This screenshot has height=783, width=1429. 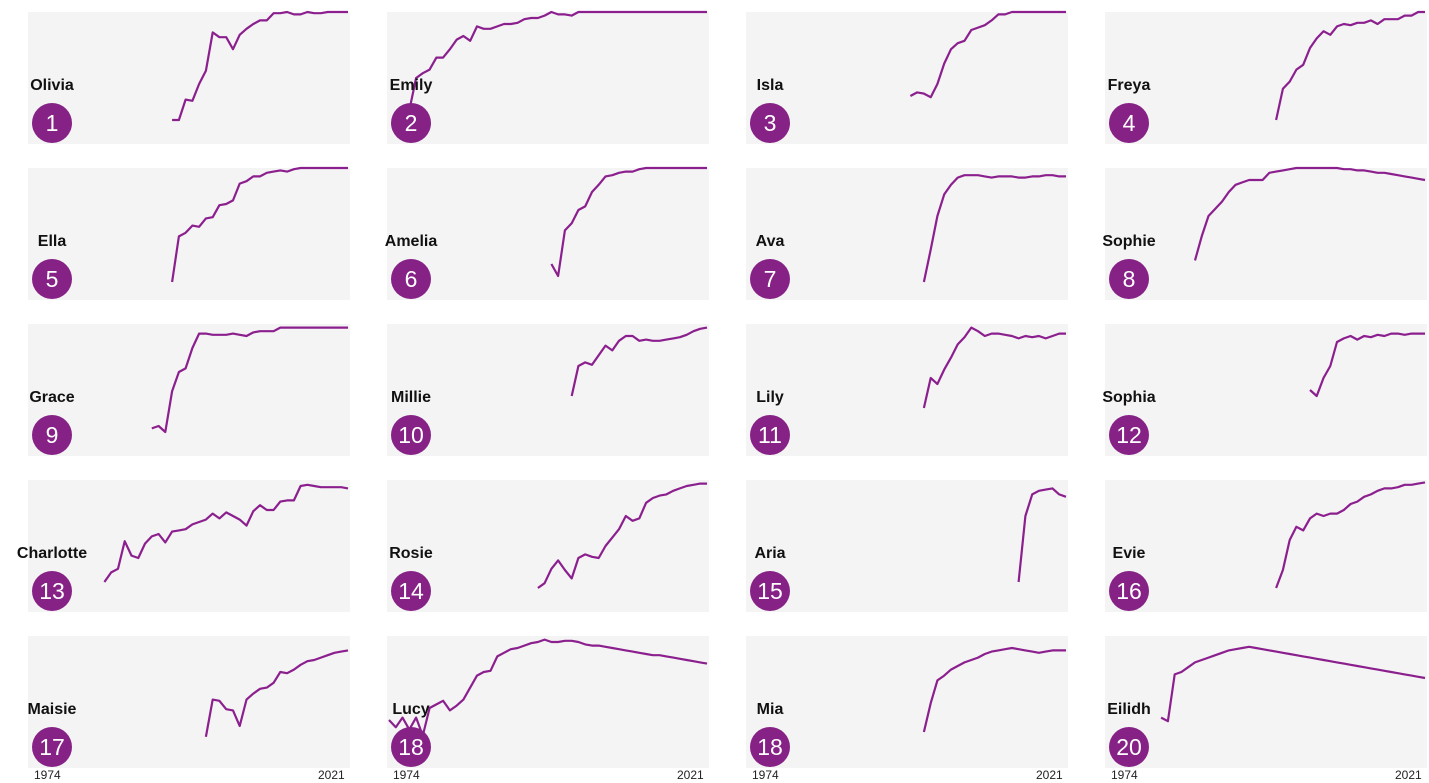 I want to click on rank-badge: 11, so click(x=770, y=435).